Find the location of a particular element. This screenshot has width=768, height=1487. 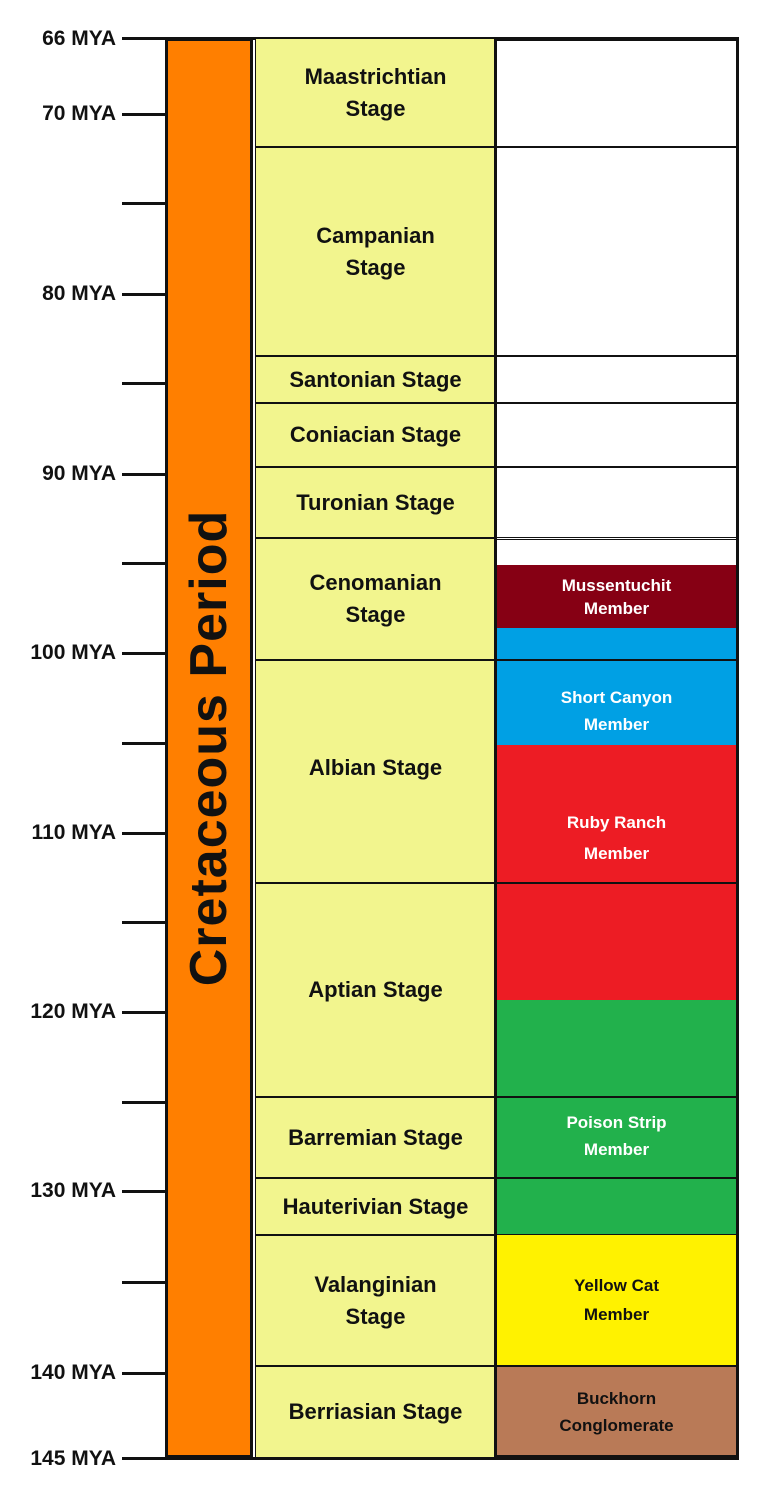

tick-label-130: 130 MYA is located at coordinates (73, 1190).